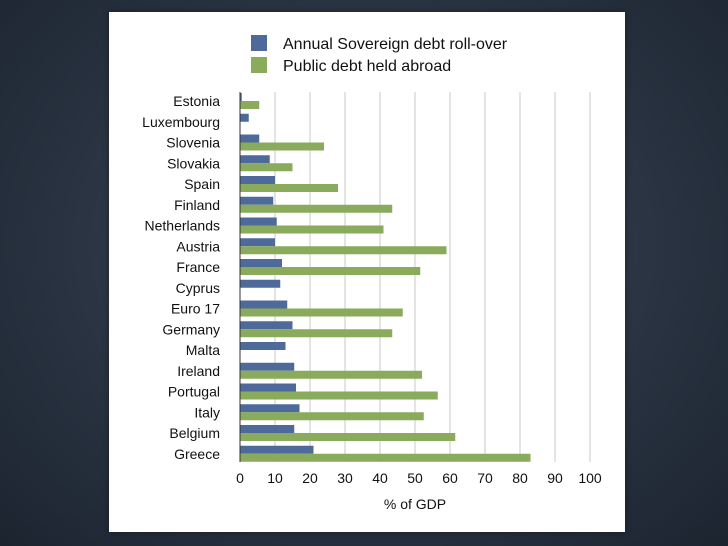 This screenshot has height=546, width=728. Describe the element at coordinates (312, 229) in the screenshot. I see `bar-abroad-netherlands` at that location.